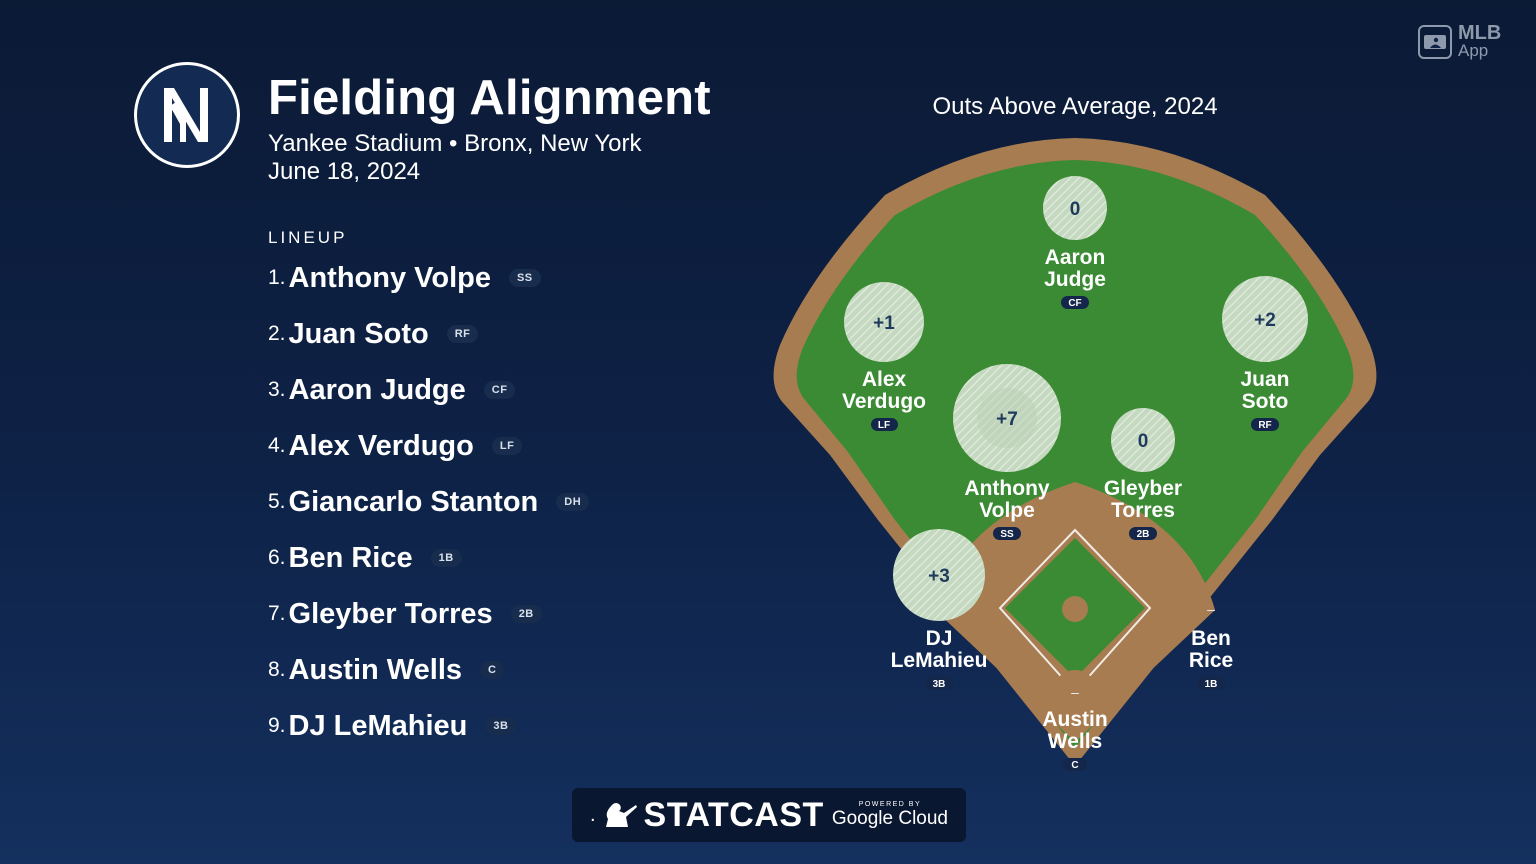  Describe the element at coordinates (1435, 42) in the screenshot. I see `mlb-logo-icon` at that location.